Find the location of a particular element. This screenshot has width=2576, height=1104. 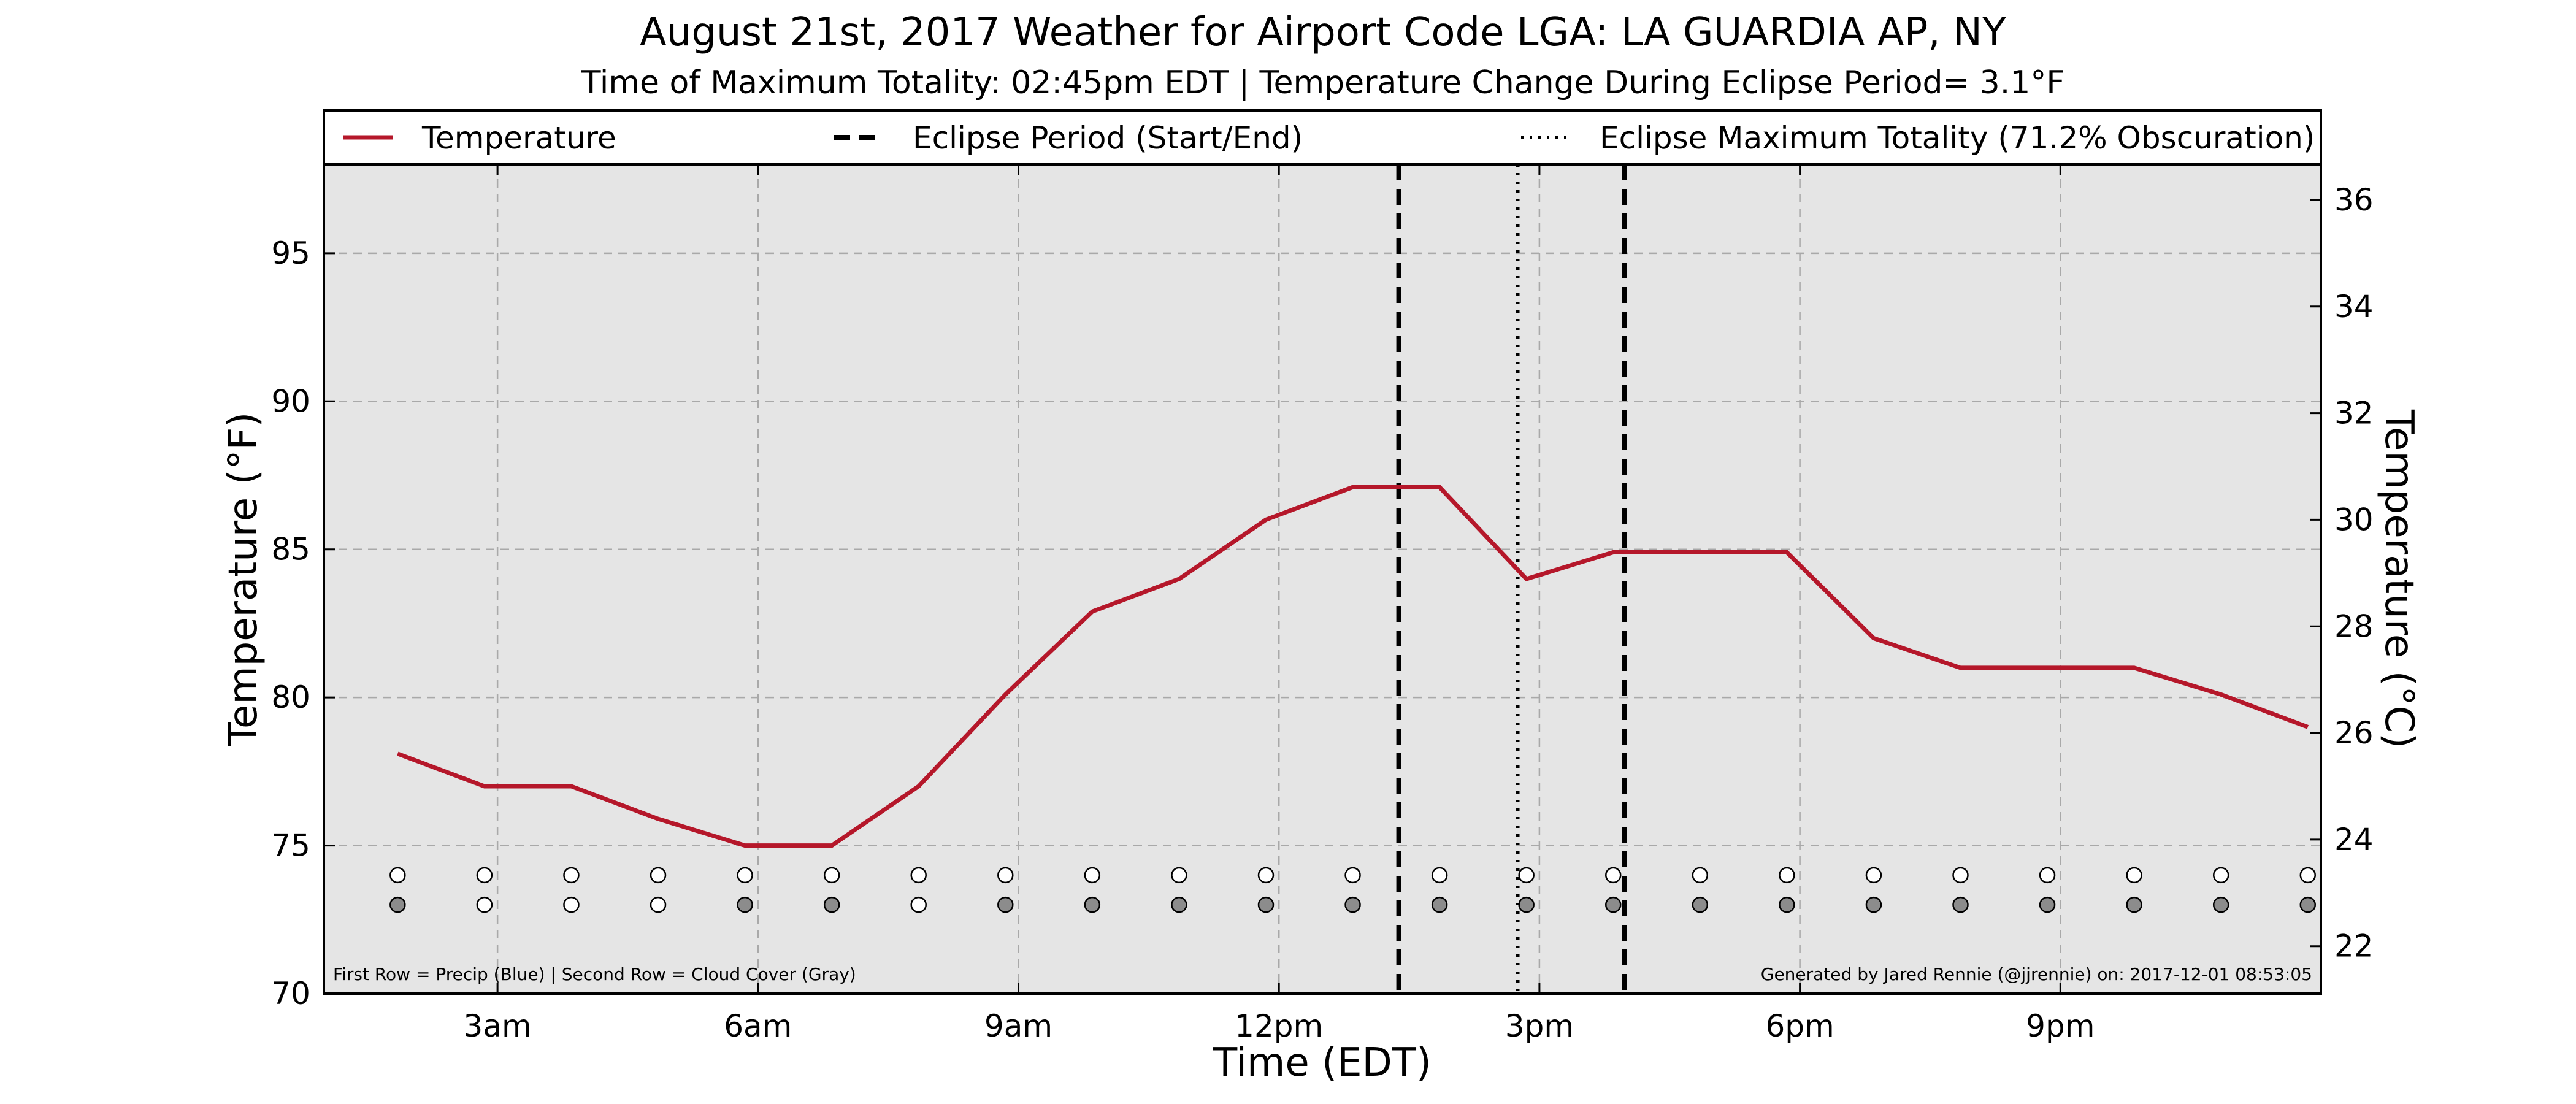

y-tick-label-left: 75 is located at coordinates (290, 846).